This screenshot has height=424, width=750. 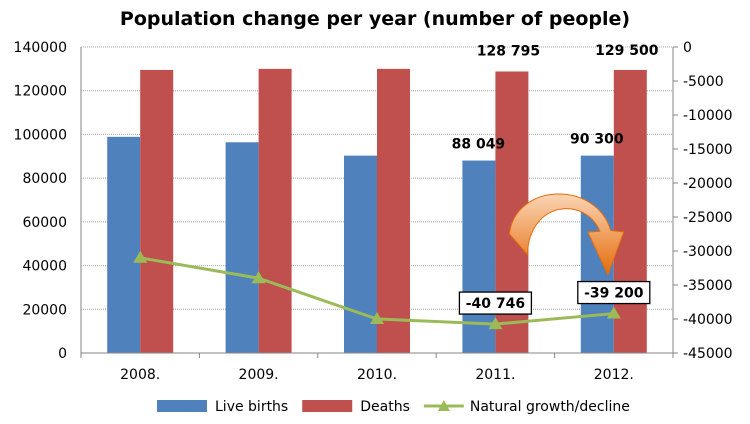 What do you see at coordinates (566, 235) in the screenshot?
I see `curved-arrow-icon` at bounding box center [566, 235].